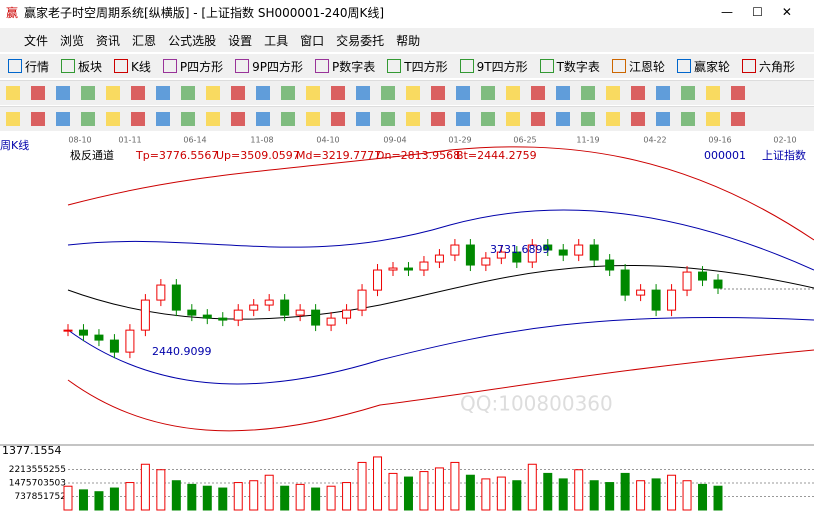 The image size is (814, 512). What do you see at coordinates (201, 66) in the screenshot?
I see `tool-button: P四方形` at bounding box center [201, 66].